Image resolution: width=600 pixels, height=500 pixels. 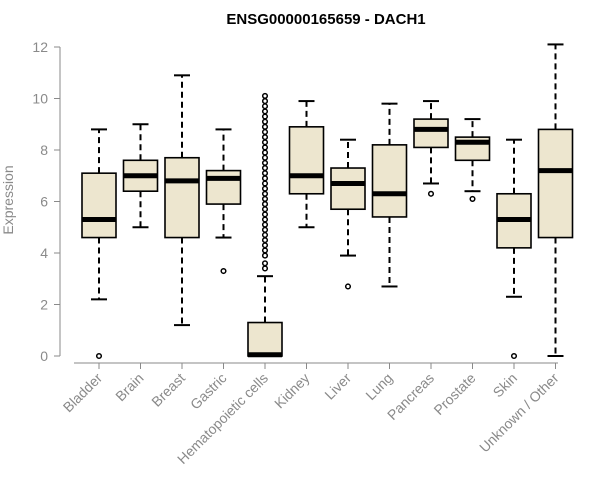 What do you see at coordinates (40, 47) in the screenshot?
I see `y-tick-label: 12` at bounding box center [40, 47].